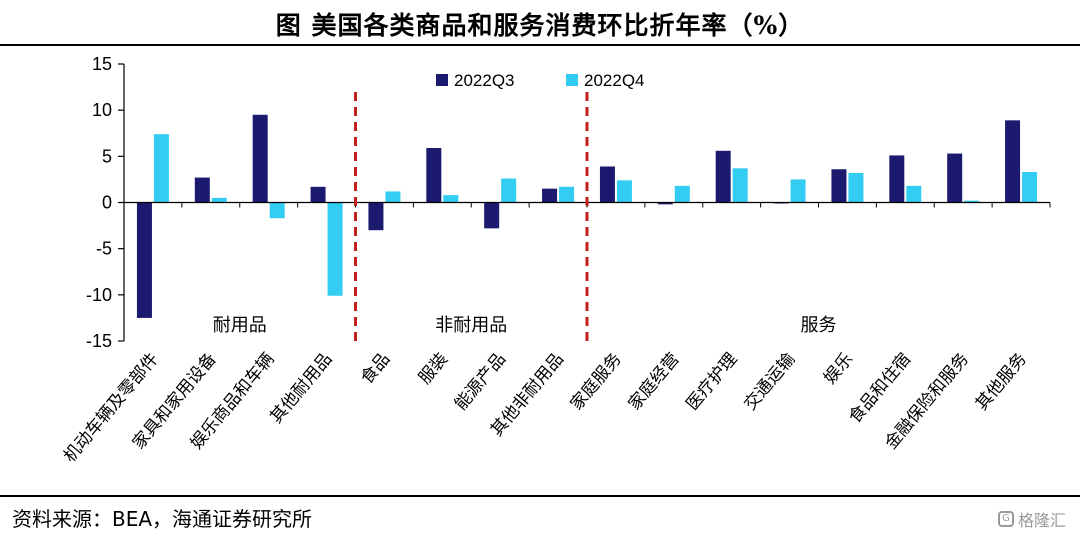 The image size is (1080, 536). What do you see at coordinates (819, 325) in the screenshot?
I see `group-label-2: 服务` at bounding box center [819, 325].